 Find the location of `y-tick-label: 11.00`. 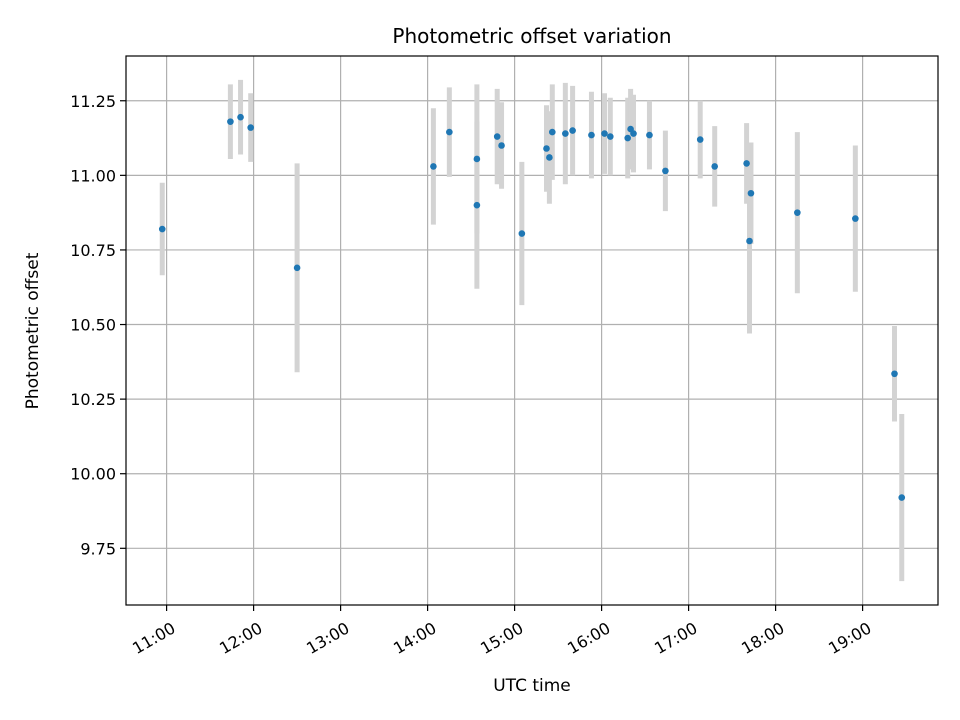

y-tick-label: 11.00 is located at coordinates (93, 175).